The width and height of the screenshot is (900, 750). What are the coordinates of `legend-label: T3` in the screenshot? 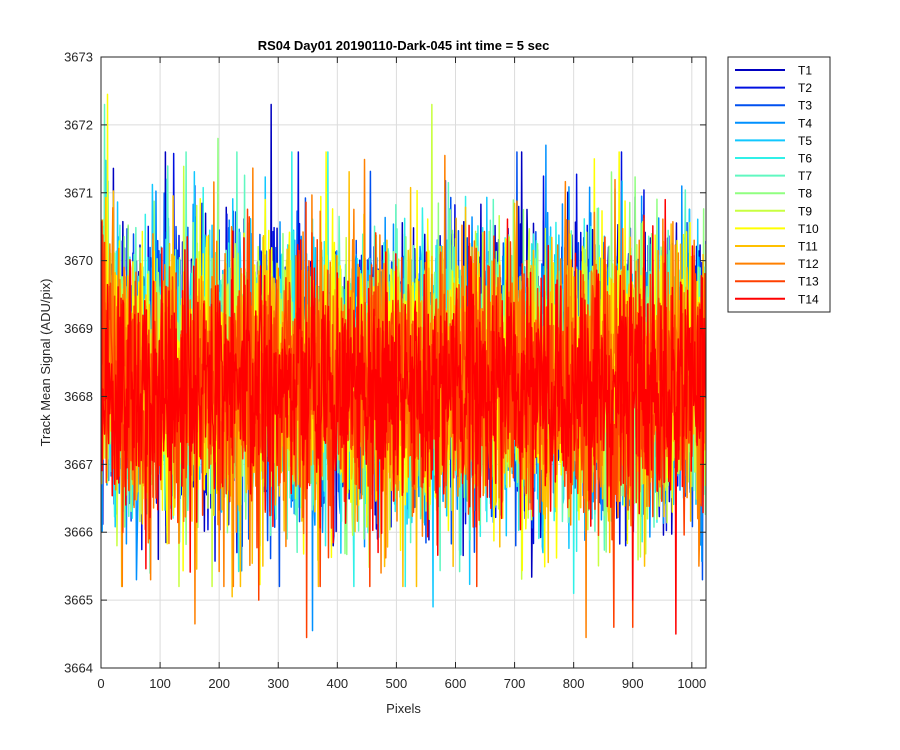 It's located at (805, 106).